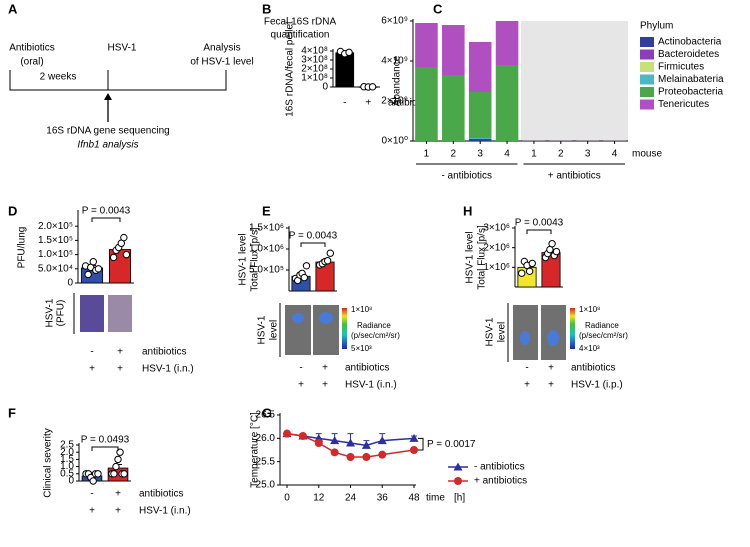  What do you see at coordinates (574, 176) in the screenshot?
I see `group-label: + antibiotics` at bounding box center [574, 176].